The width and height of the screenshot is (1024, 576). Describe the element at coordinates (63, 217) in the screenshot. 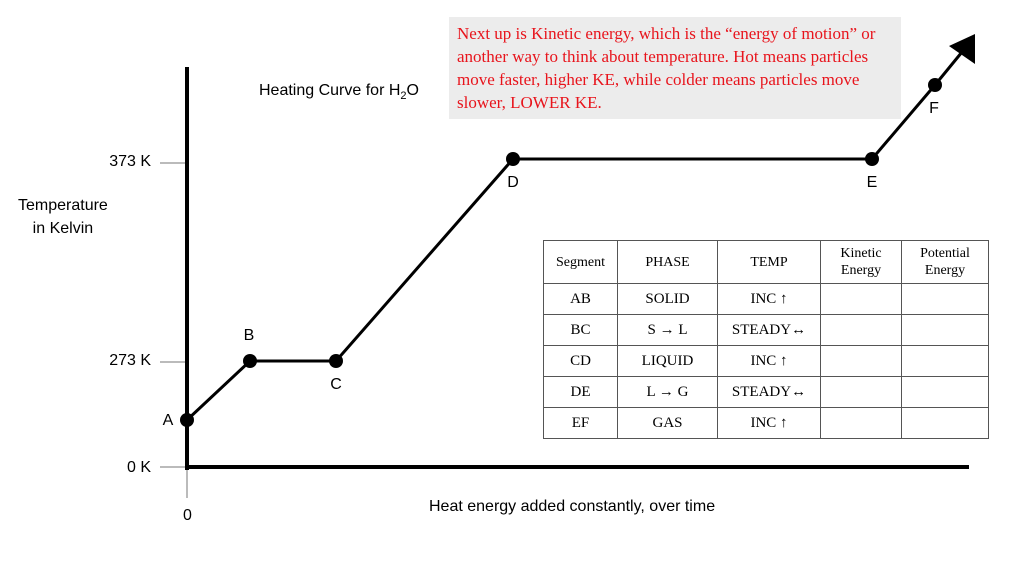

I see `y-axis-label: Temperature in Kelvin` at that location.